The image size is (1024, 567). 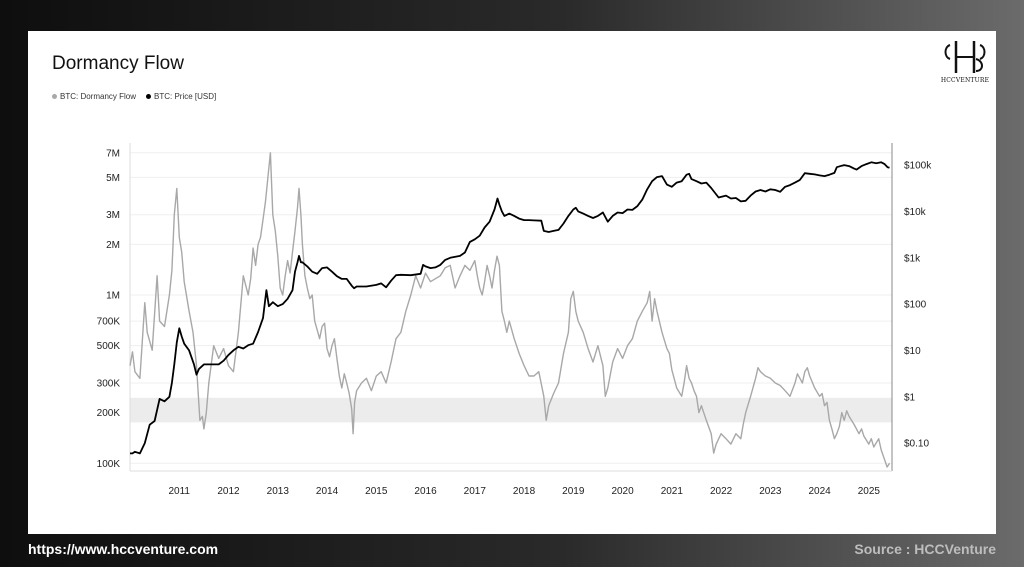 What do you see at coordinates (109, 322) in the screenshot?
I see `left-tick-label-4: 700K` at bounding box center [109, 322].